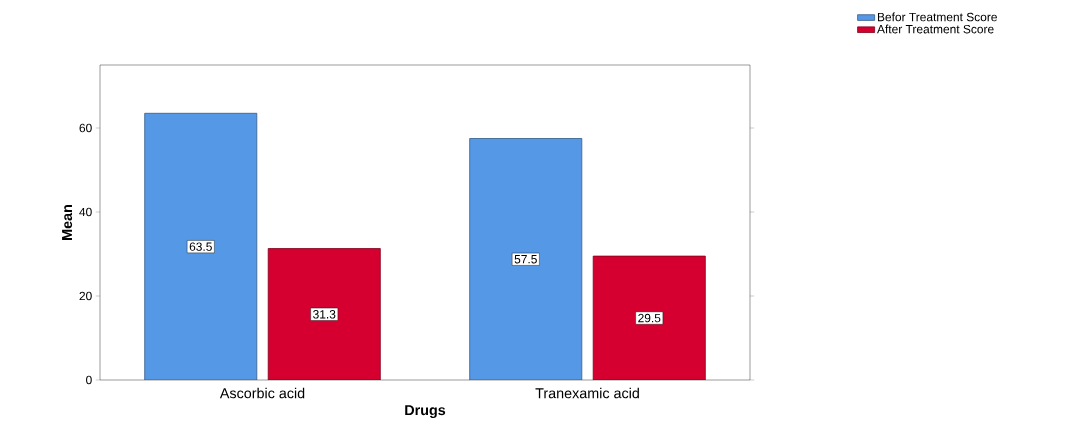 The image size is (1076, 432). I want to click on y-axis-title: Mean, so click(67, 222).